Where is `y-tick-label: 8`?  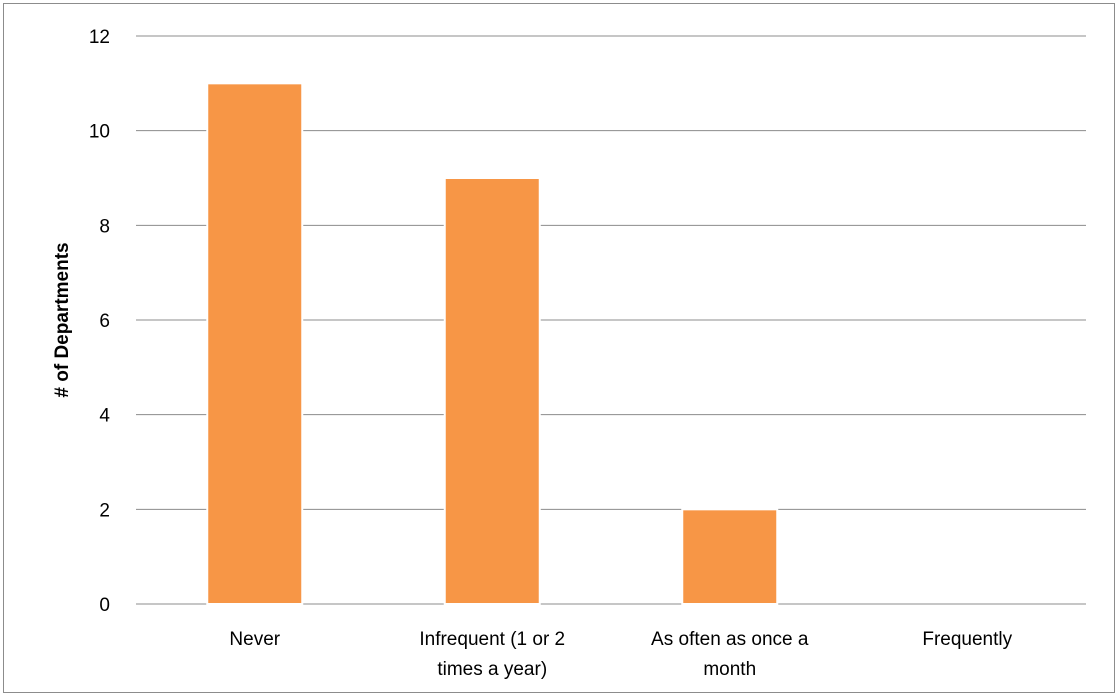
y-tick-label: 8 is located at coordinates (104, 226).